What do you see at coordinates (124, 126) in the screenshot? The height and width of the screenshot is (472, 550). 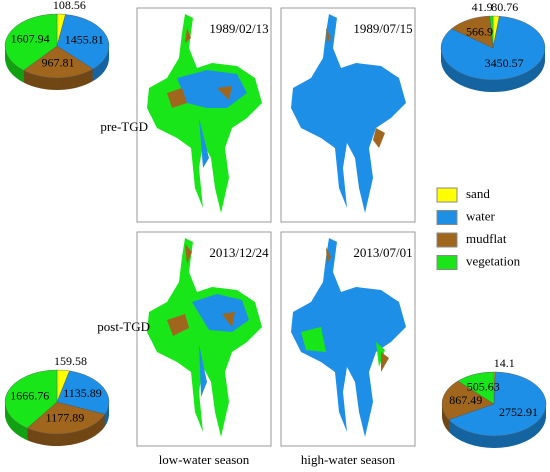 I see `row-label: pre-TGD` at bounding box center [124, 126].